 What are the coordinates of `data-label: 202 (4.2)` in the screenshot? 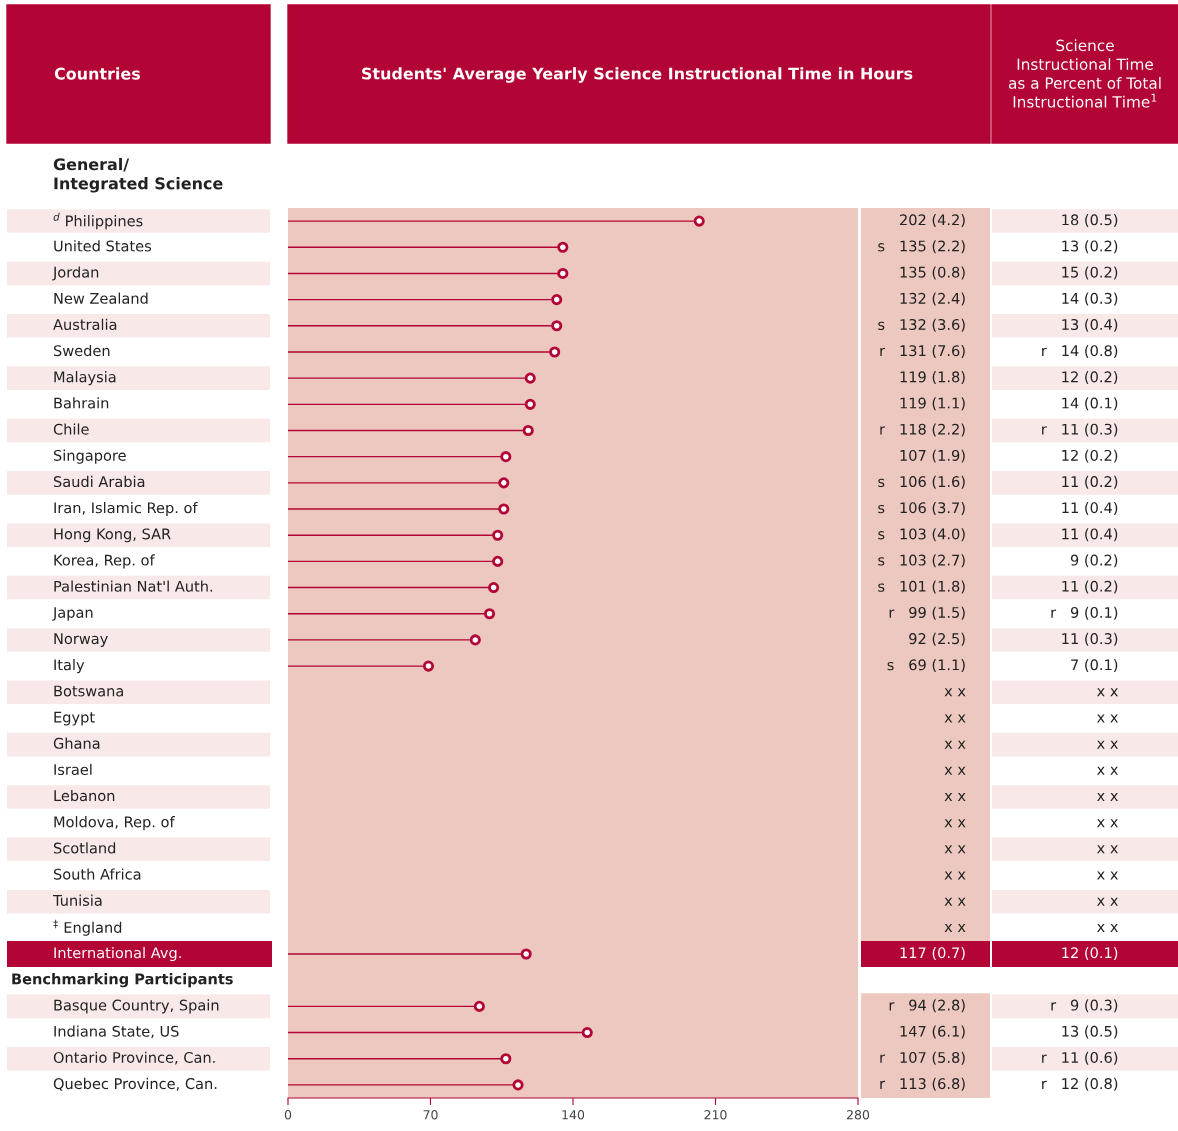 It's located at (932, 221).